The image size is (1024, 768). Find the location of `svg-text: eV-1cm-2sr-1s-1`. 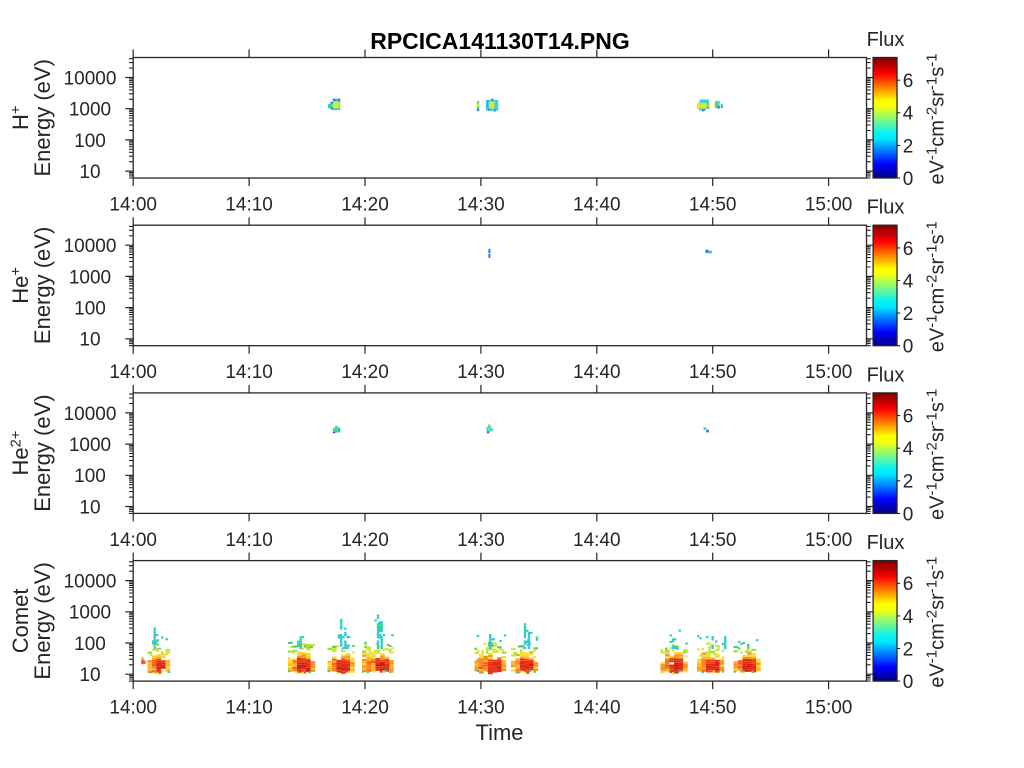

svg-text: eV-1cm-2sr-1s-1 is located at coordinates (936, 286).